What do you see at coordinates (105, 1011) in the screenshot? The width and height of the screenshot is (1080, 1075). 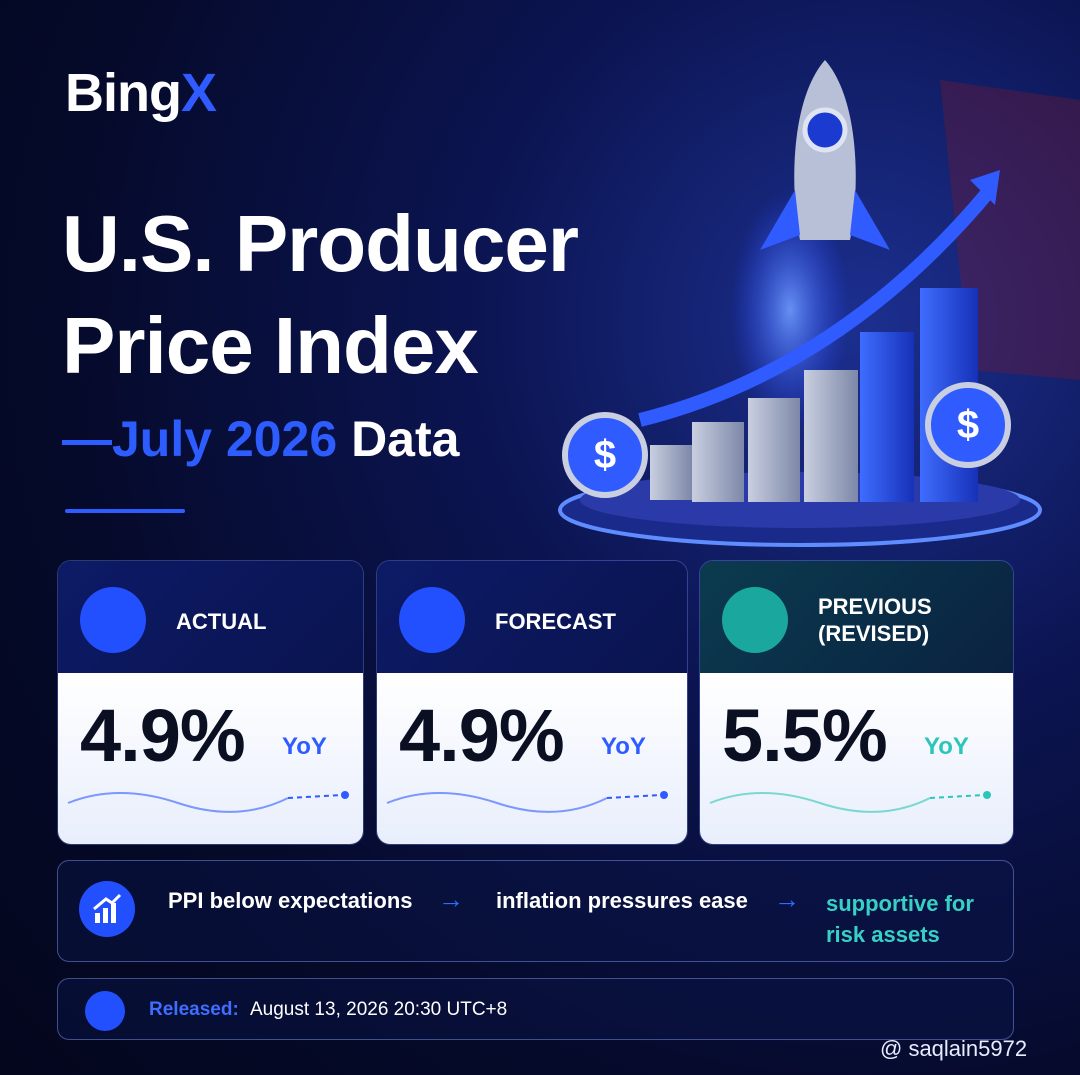 I see `calendar-icon` at bounding box center [105, 1011].